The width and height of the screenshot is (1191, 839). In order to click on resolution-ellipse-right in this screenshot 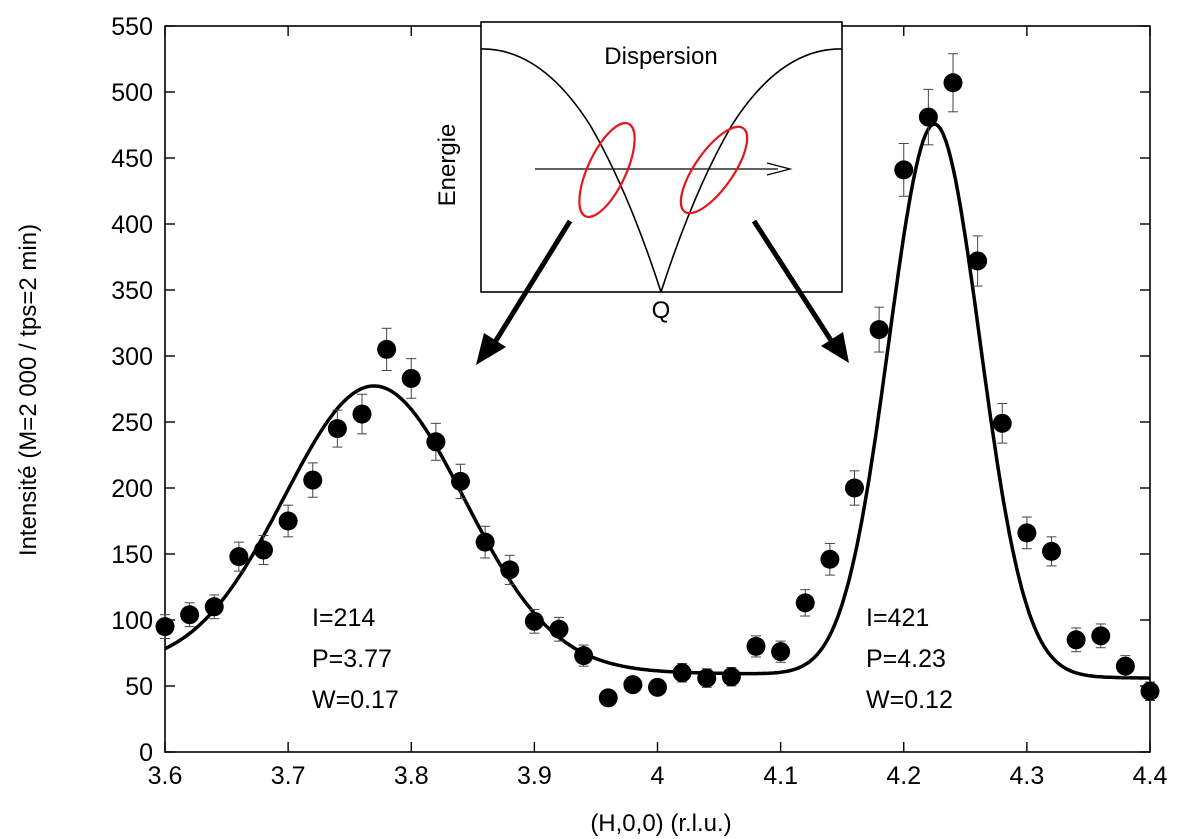, I will do `click(714, 170)`.